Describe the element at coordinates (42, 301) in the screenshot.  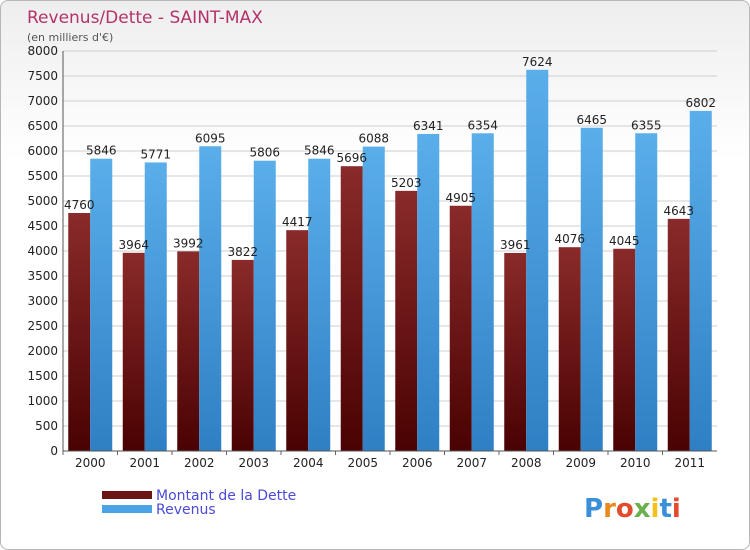
I see `y-tick-label: 3000` at that location.